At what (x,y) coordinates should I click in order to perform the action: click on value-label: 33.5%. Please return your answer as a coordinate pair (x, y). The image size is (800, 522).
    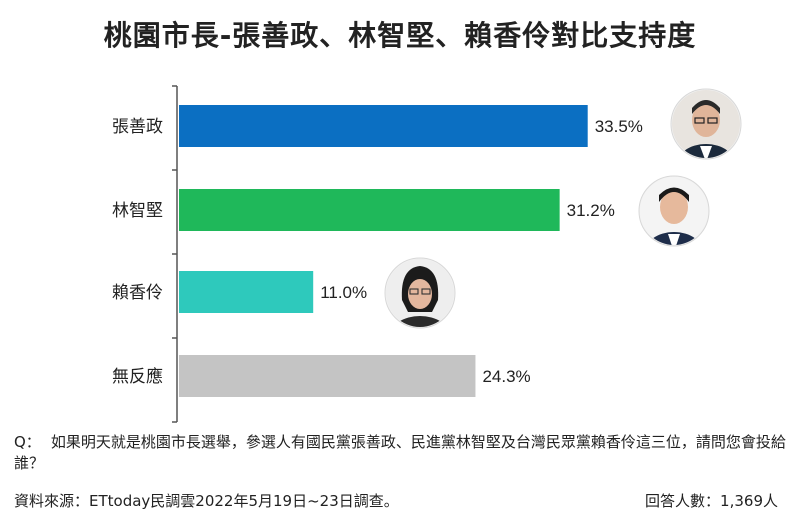
    Looking at the image, I should click on (619, 126).